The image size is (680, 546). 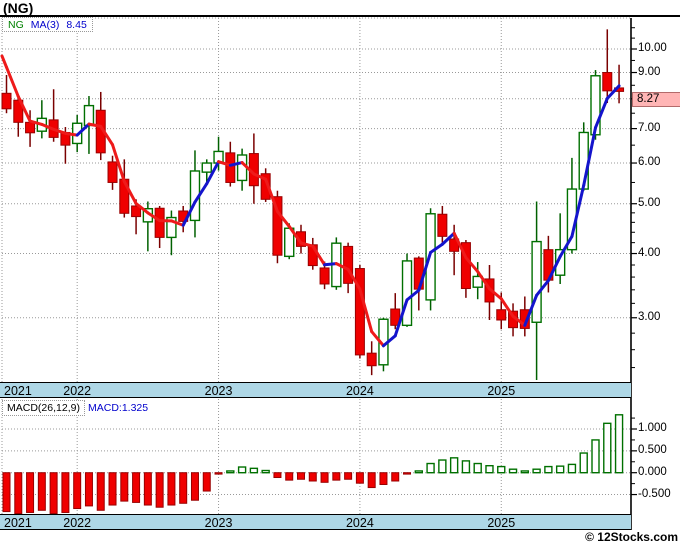 What do you see at coordinates (652, 428) in the screenshot?
I see `macd-axis-label: 1.000` at bounding box center [652, 428].